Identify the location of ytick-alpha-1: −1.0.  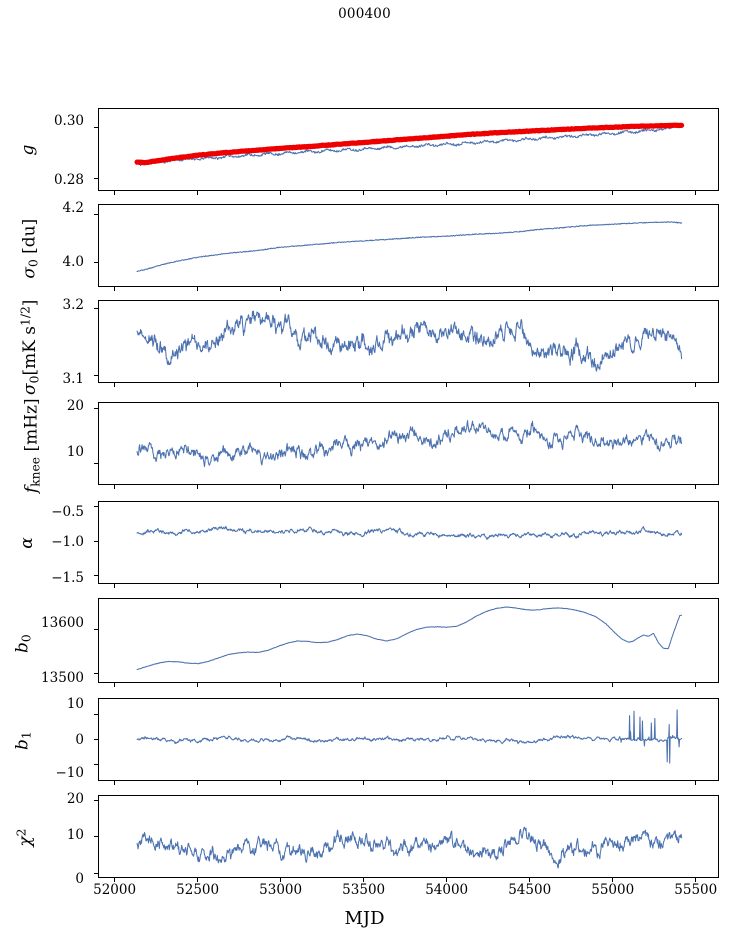
(67, 542).